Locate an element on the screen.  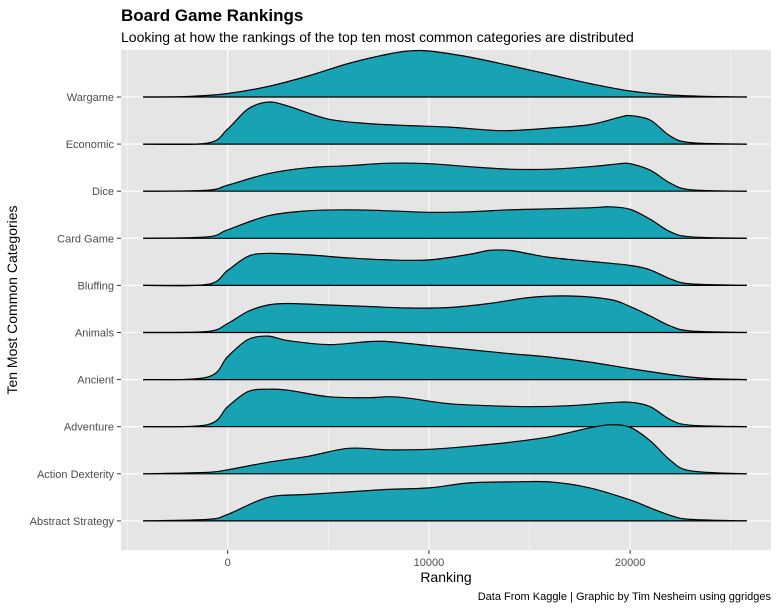
x-tick-label: 10000 is located at coordinates (429, 563).